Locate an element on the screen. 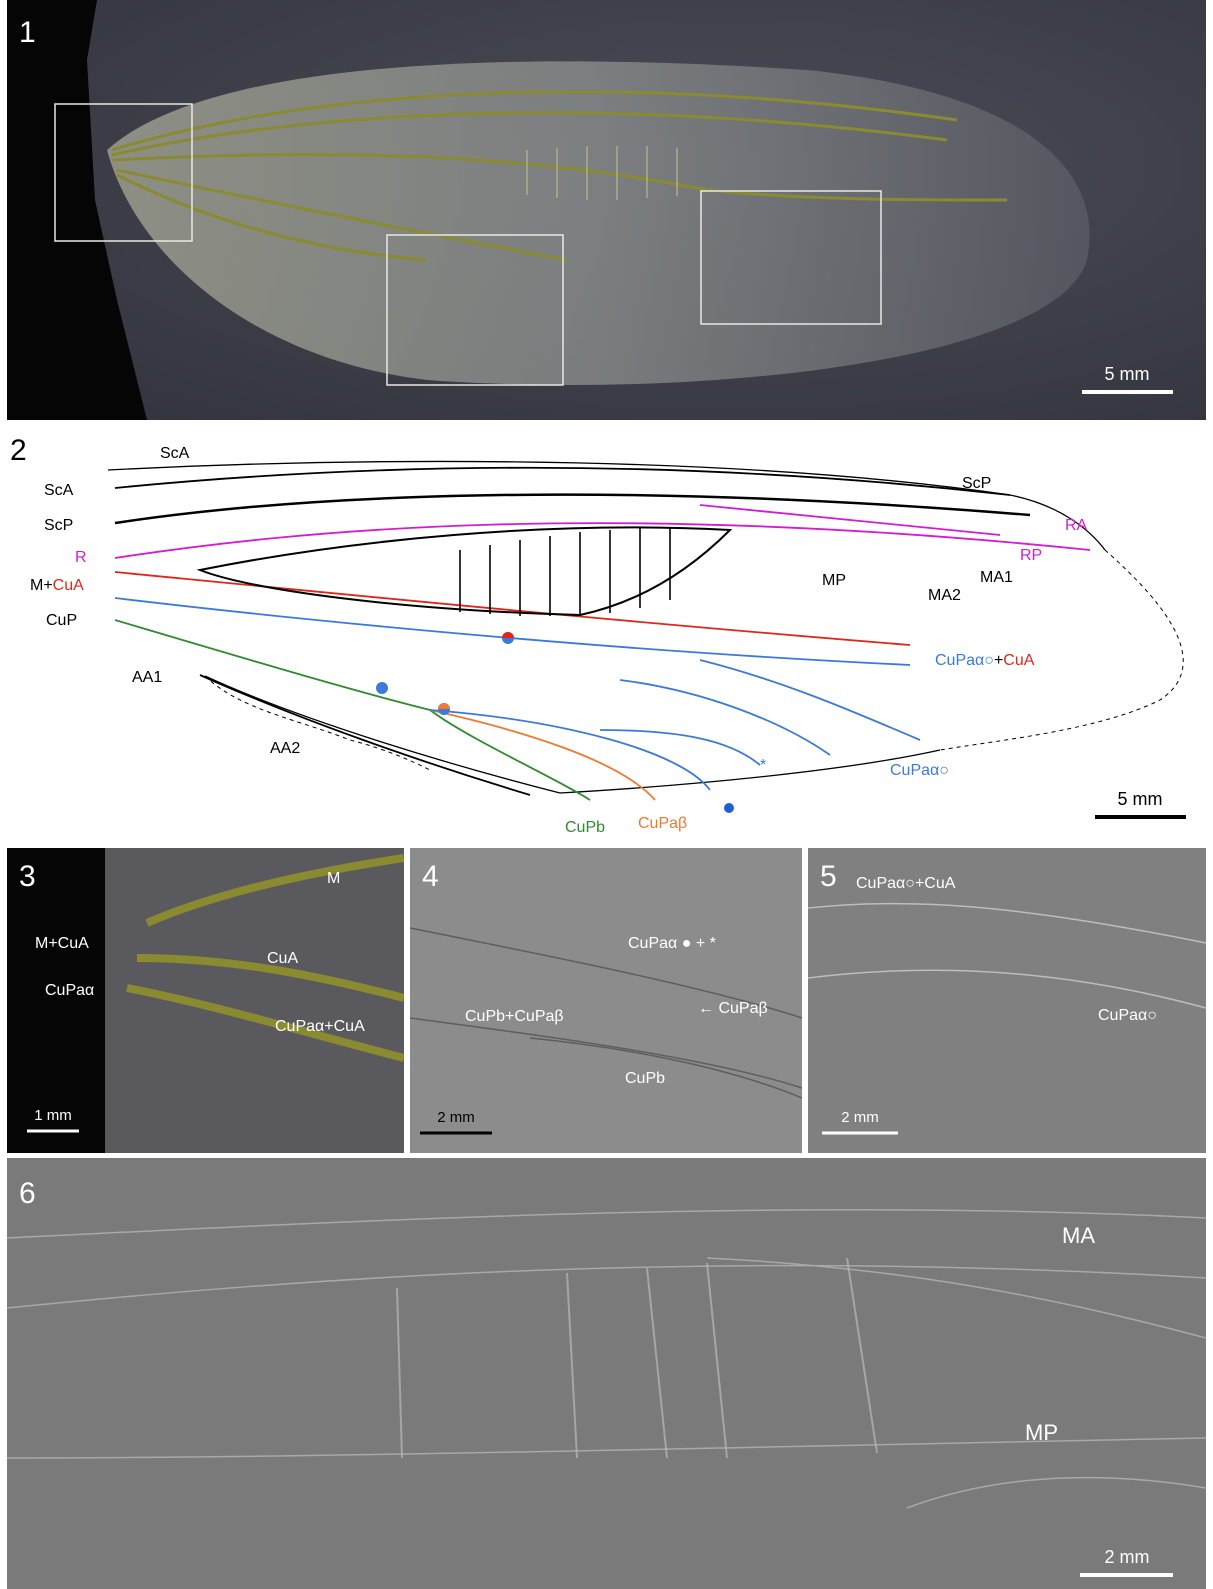  label-m-cua: M+CuA is located at coordinates (57, 585).